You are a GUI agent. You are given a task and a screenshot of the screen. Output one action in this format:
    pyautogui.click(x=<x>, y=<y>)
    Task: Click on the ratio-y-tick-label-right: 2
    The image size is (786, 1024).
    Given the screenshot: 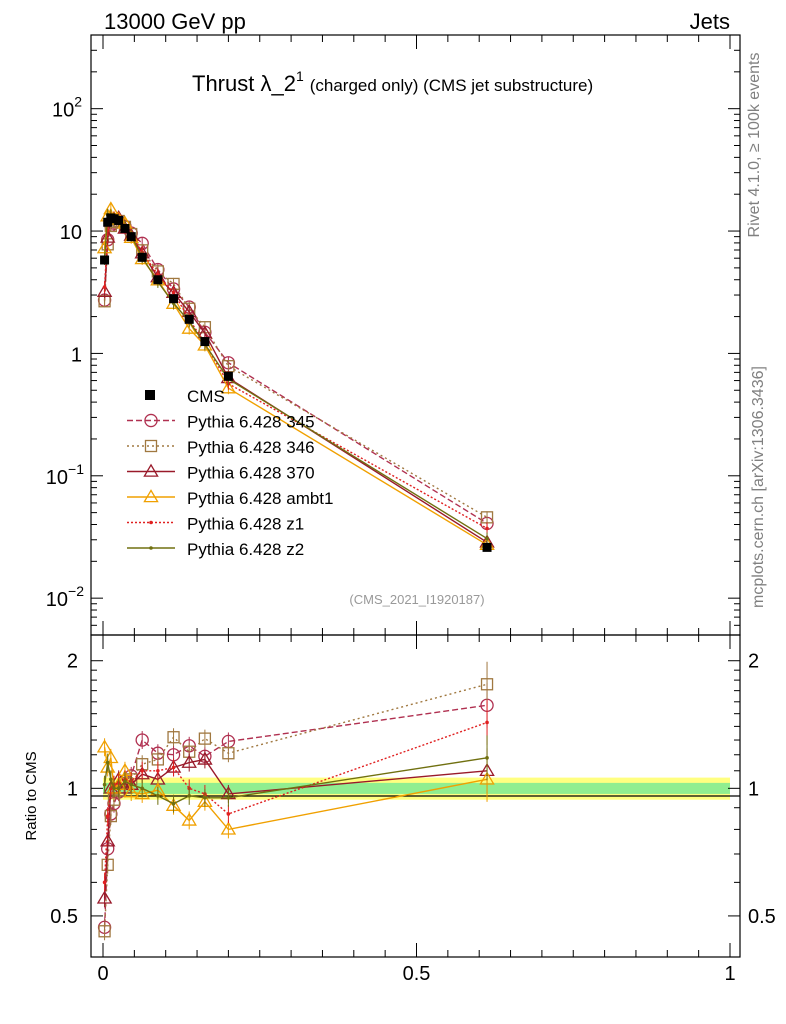 What is the action you would take?
    pyautogui.click(x=753, y=662)
    